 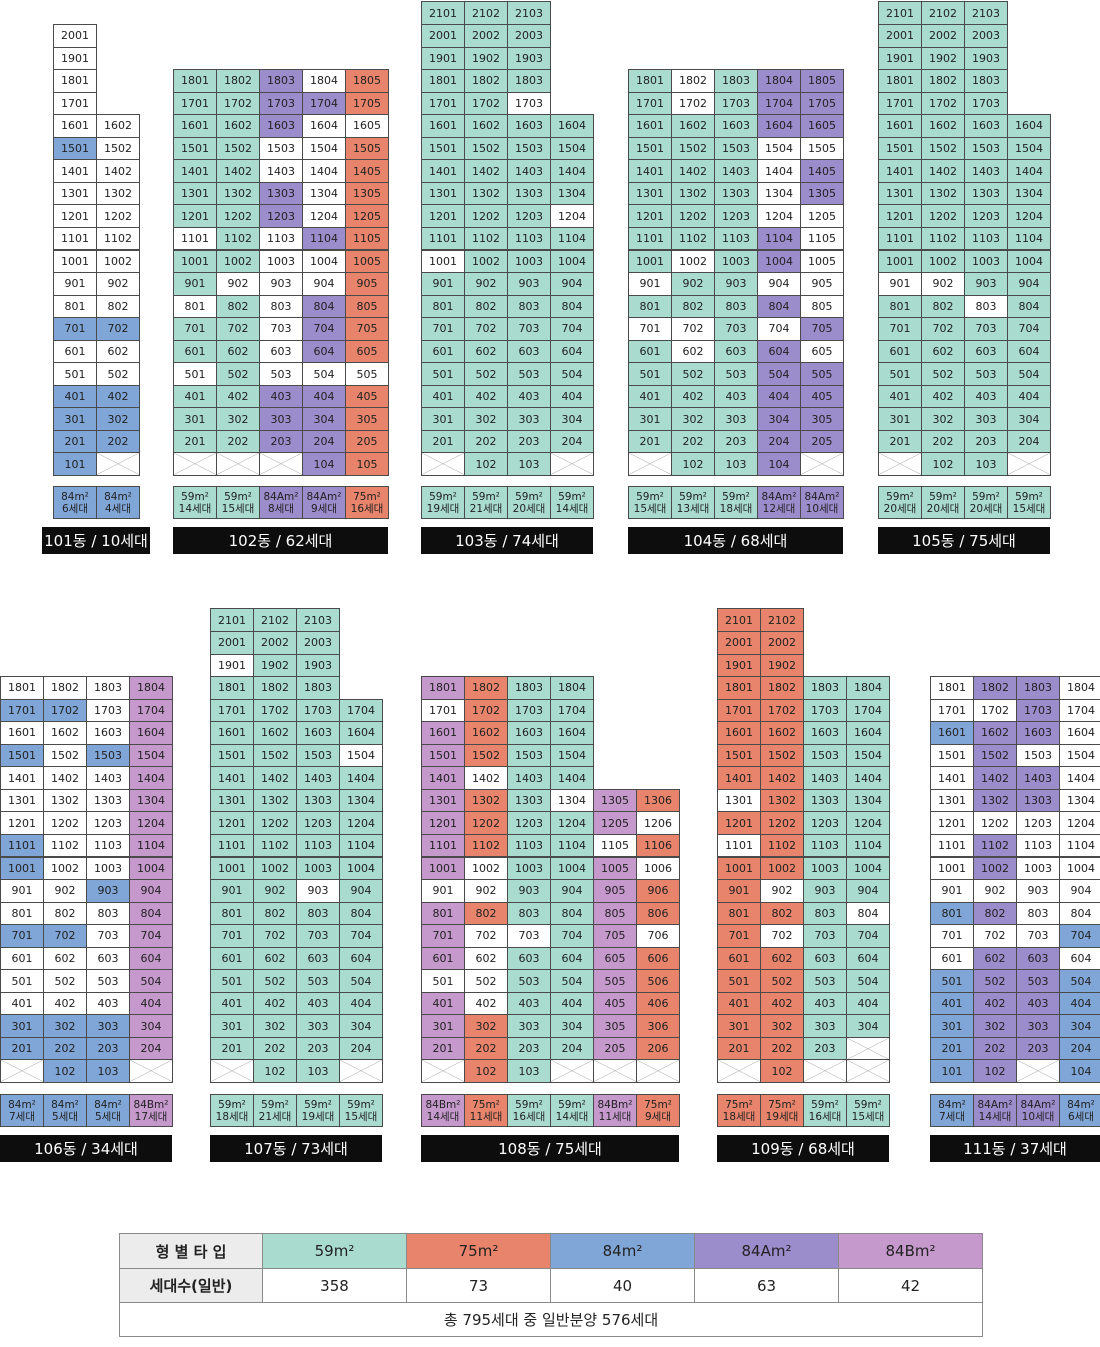 I want to click on unit-1204: 1204, so click(x=779, y=216).